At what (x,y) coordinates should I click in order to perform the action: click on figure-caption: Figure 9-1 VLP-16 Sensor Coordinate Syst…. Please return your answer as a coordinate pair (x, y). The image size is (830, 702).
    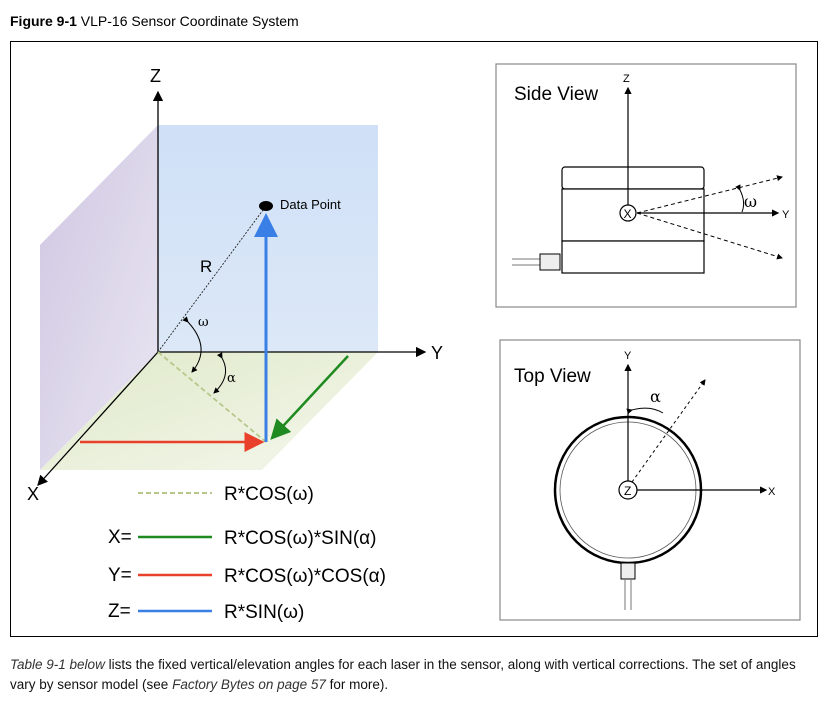
    Looking at the image, I should click on (154, 21).